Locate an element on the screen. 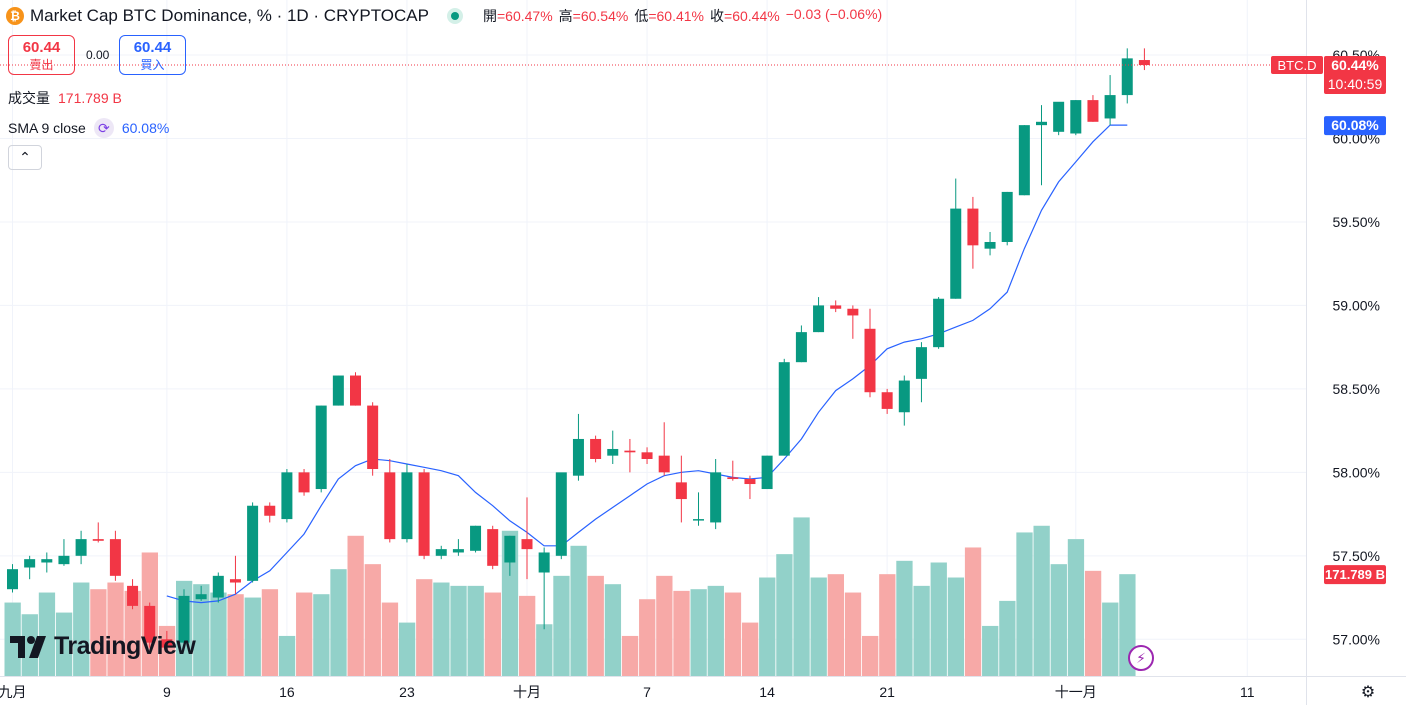 This screenshot has height=705, width=1406. tradingview-logo: TradingView is located at coordinates (103, 646).